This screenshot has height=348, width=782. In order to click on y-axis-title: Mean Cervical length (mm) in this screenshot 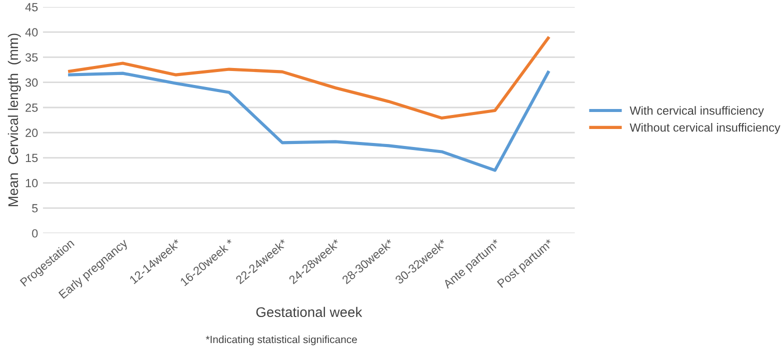, I will do `click(14, 120)`.